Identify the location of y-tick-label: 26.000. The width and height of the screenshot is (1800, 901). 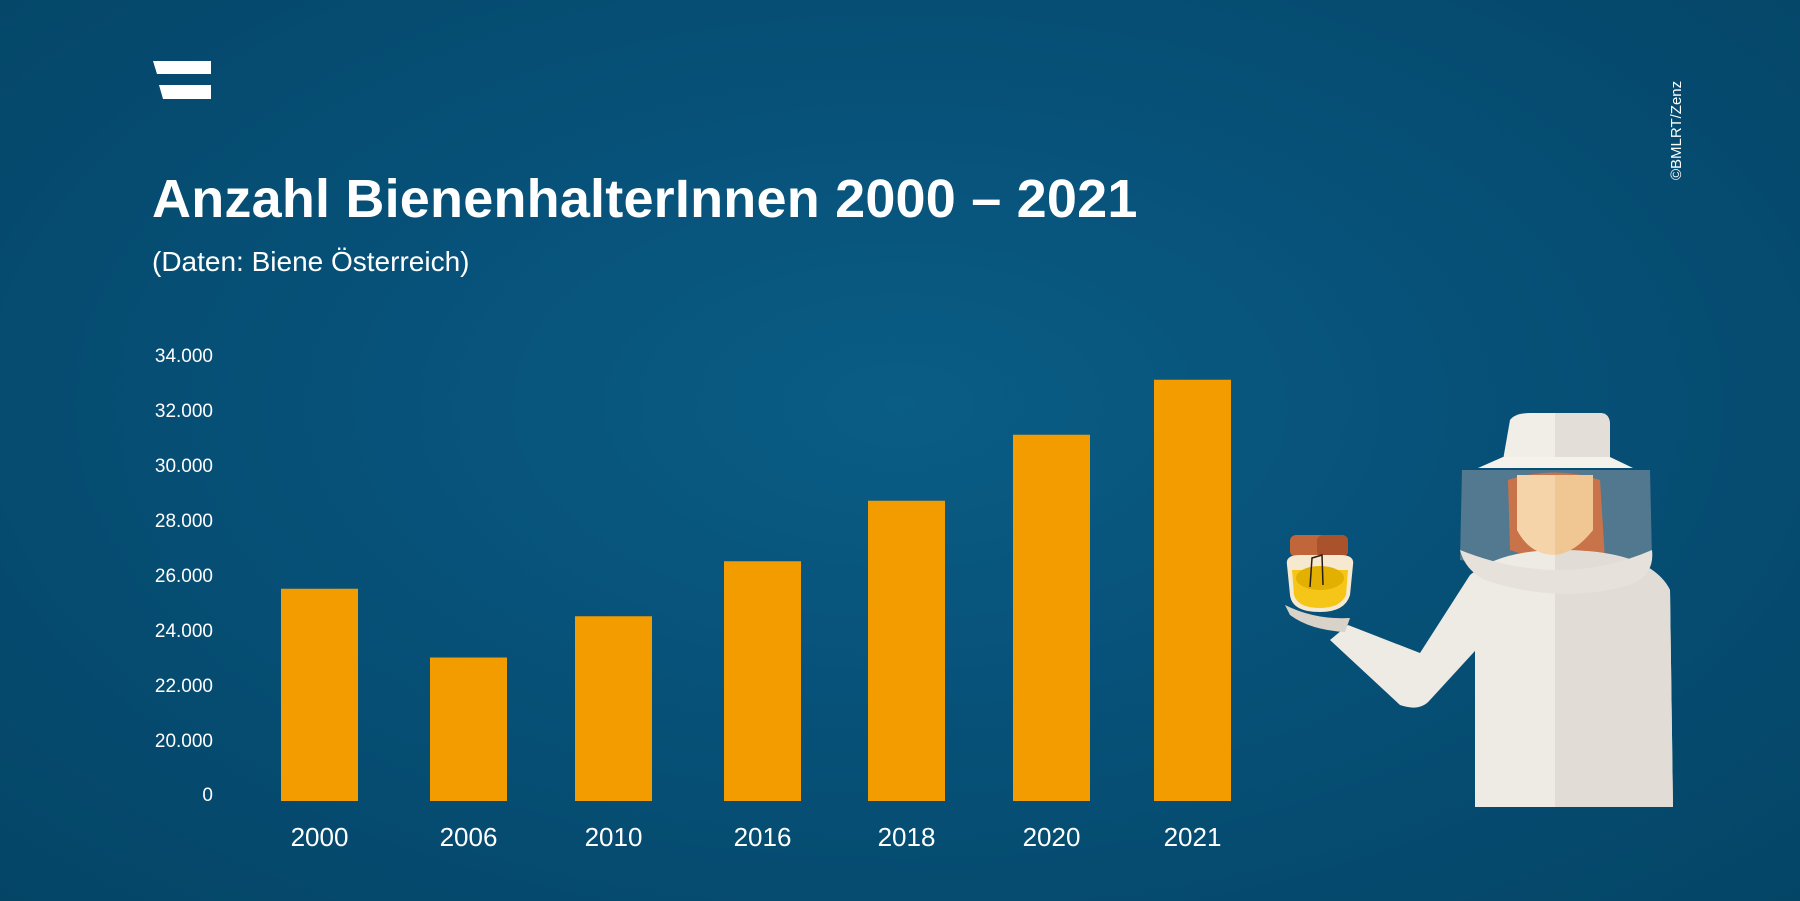
(184, 576).